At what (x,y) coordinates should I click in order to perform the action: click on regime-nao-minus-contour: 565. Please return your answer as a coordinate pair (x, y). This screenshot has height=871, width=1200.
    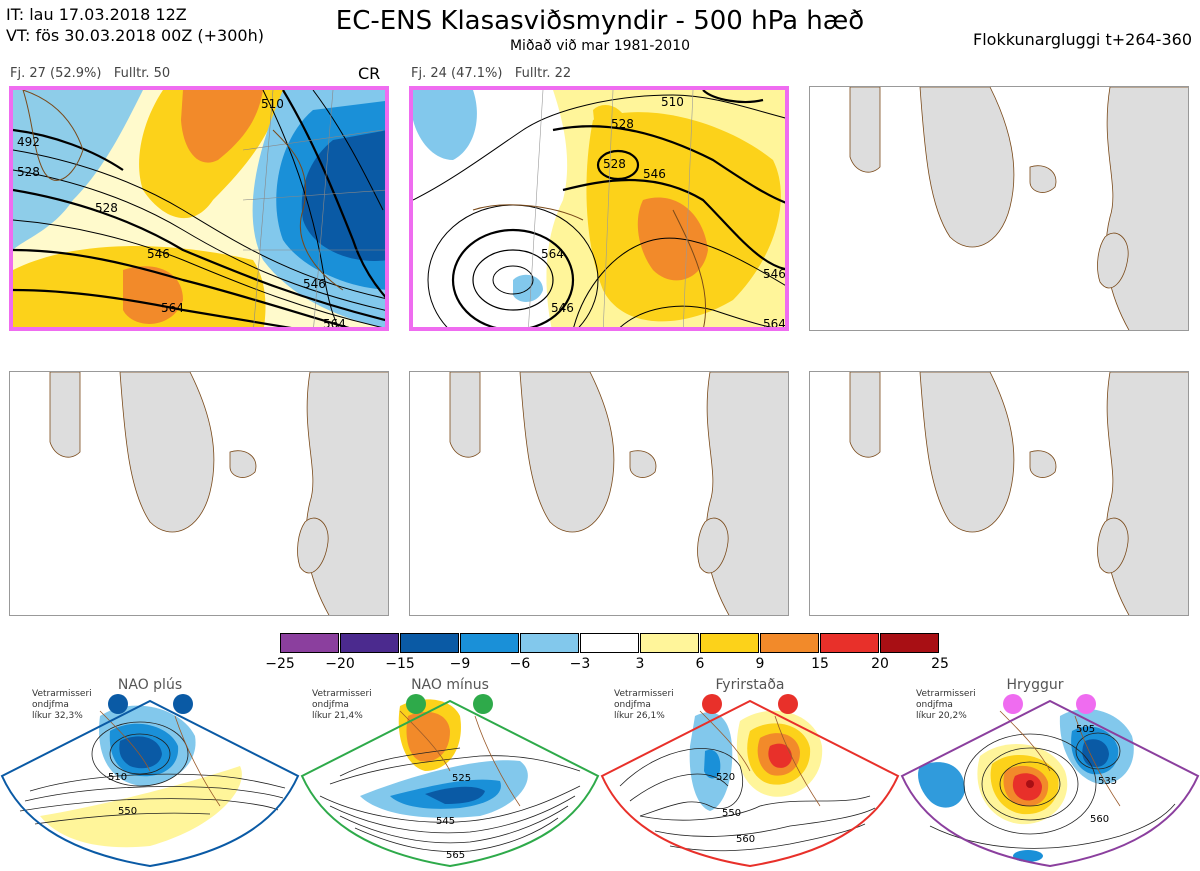
    Looking at the image, I should click on (455, 855).